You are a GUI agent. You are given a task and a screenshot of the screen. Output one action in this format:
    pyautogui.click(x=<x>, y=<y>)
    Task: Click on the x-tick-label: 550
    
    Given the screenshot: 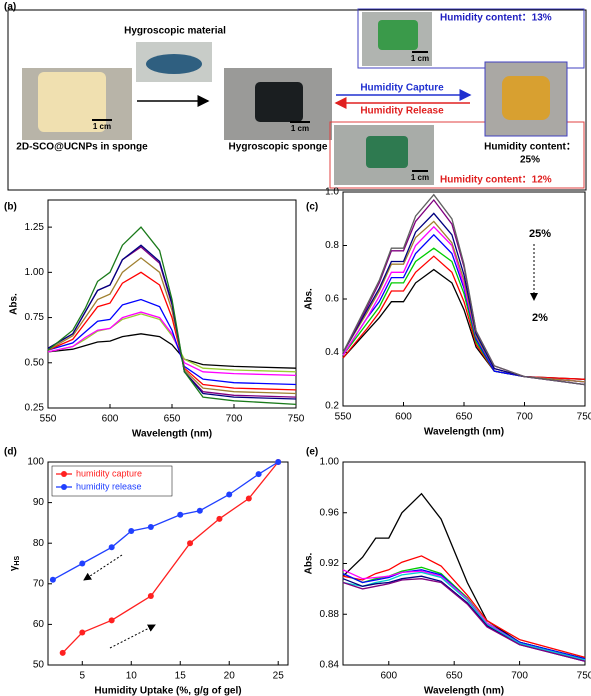 What is the action you would take?
    pyautogui.click(x=48, y=419)
    